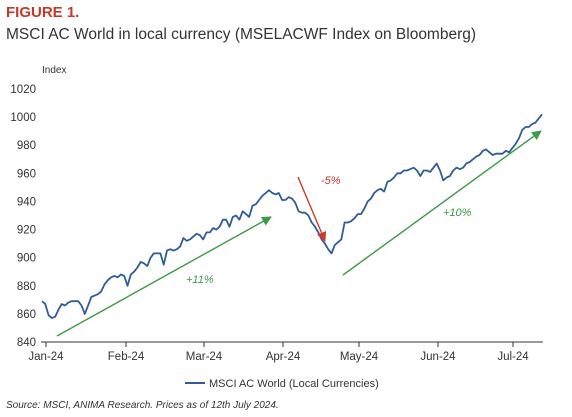  What do you see at coordinates (283, 357) in the screenshot?
I see `x-tick-label: Apr-24` at bounding box center [283, 357].